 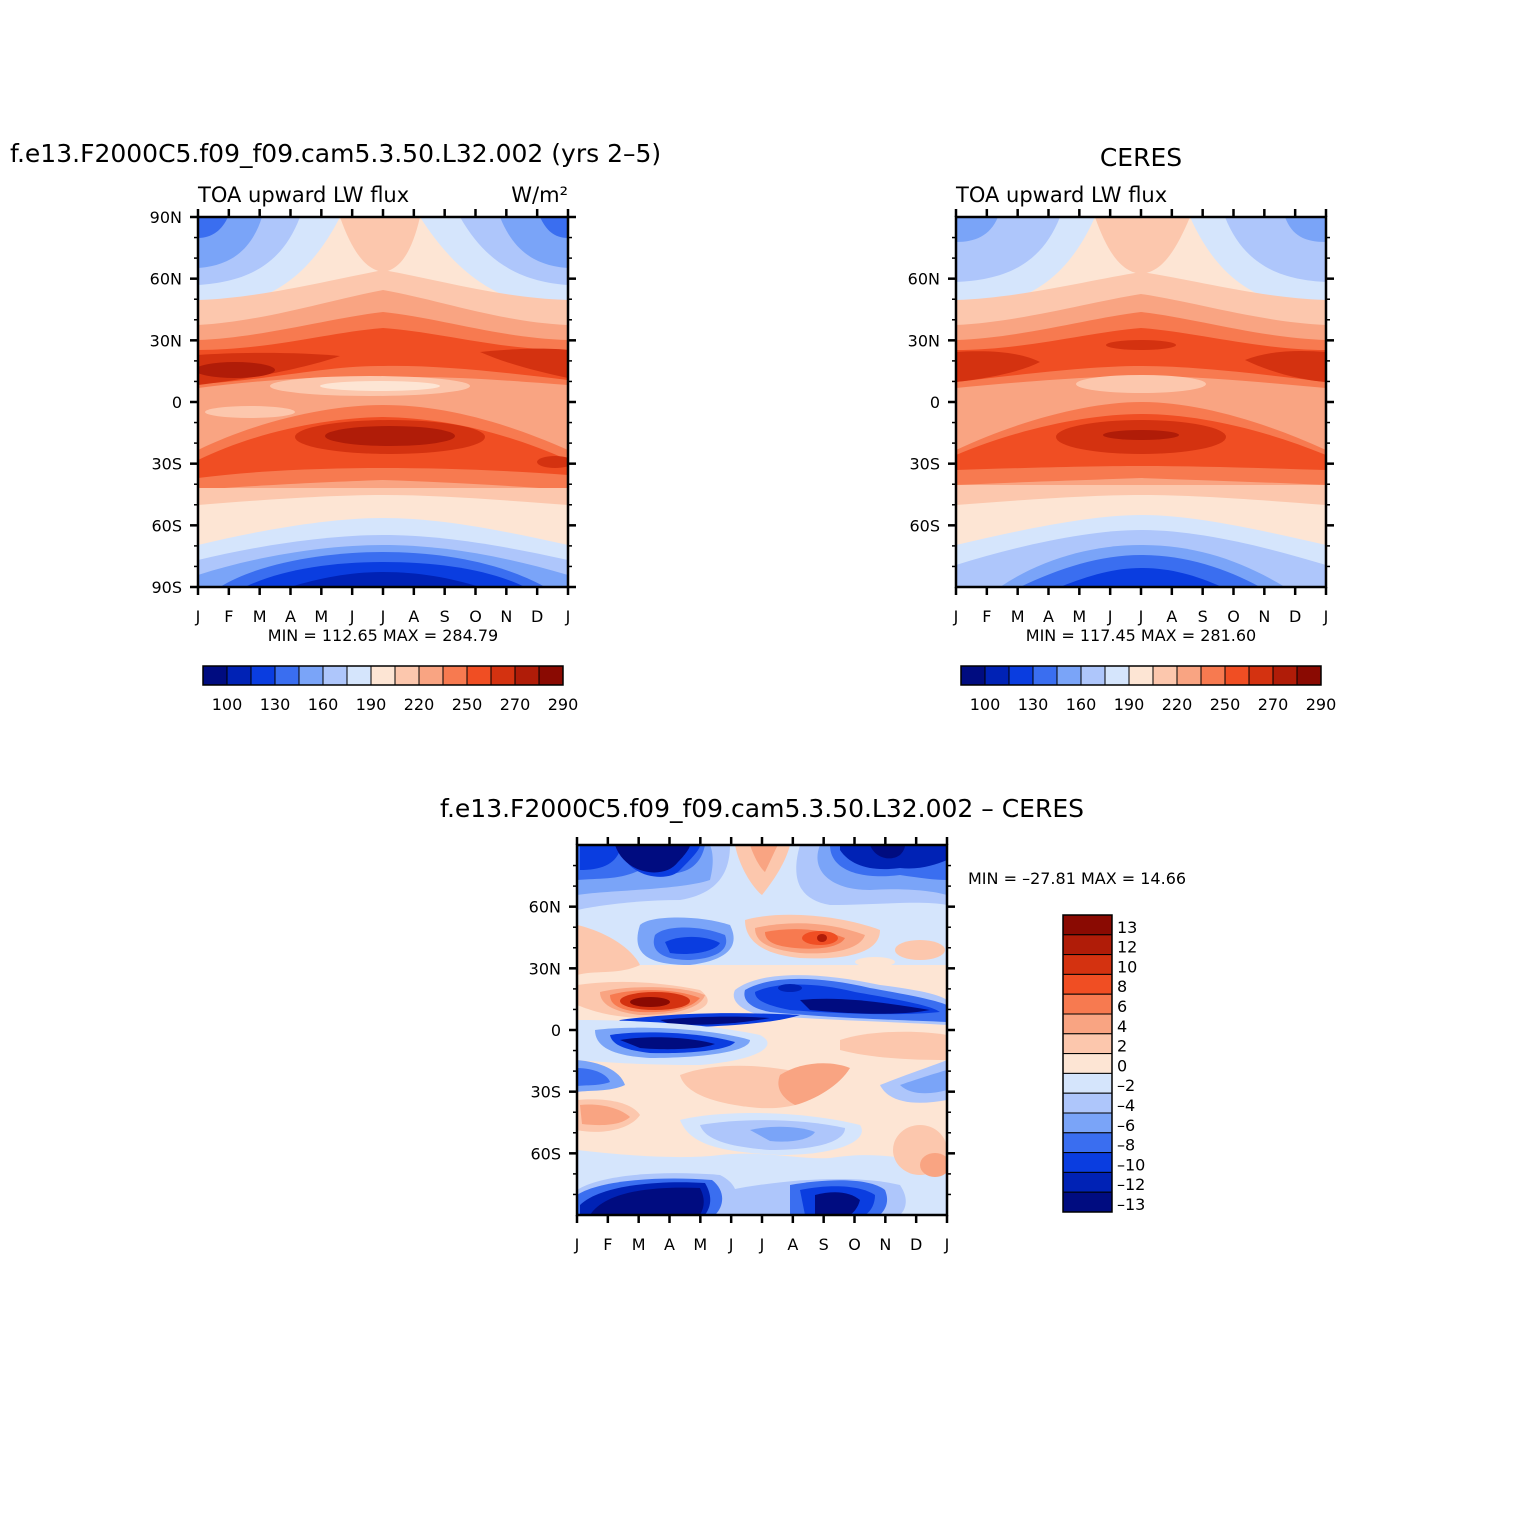 I want to click on lat-label: 60N, so click(x=924, y=279).